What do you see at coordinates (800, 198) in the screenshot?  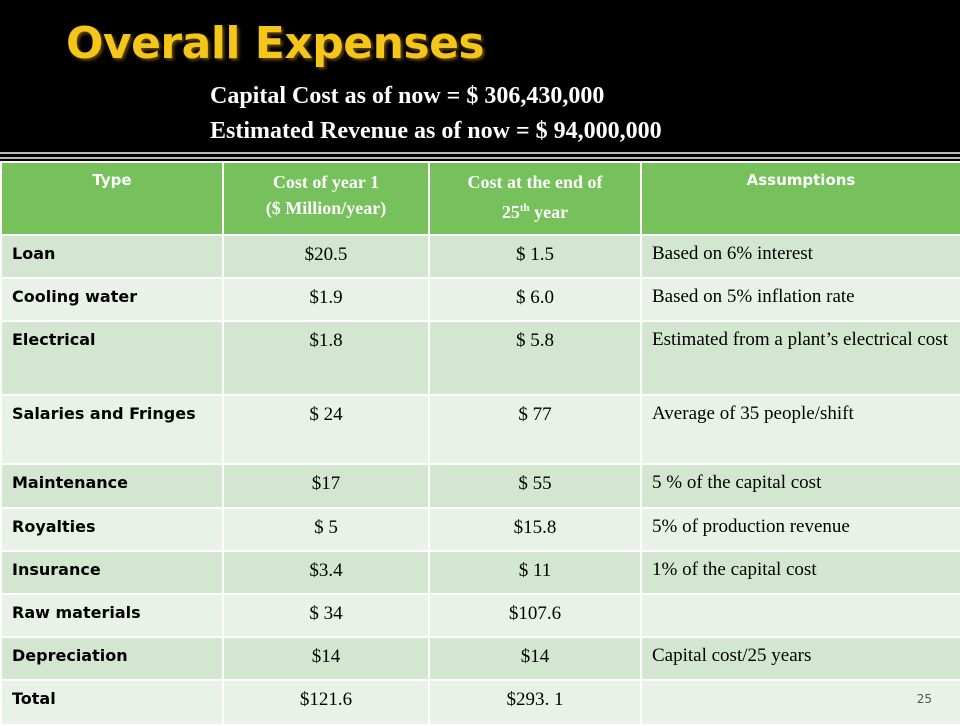 I see `header-assumptions: Assumptions` at bounding box center [800, 198].